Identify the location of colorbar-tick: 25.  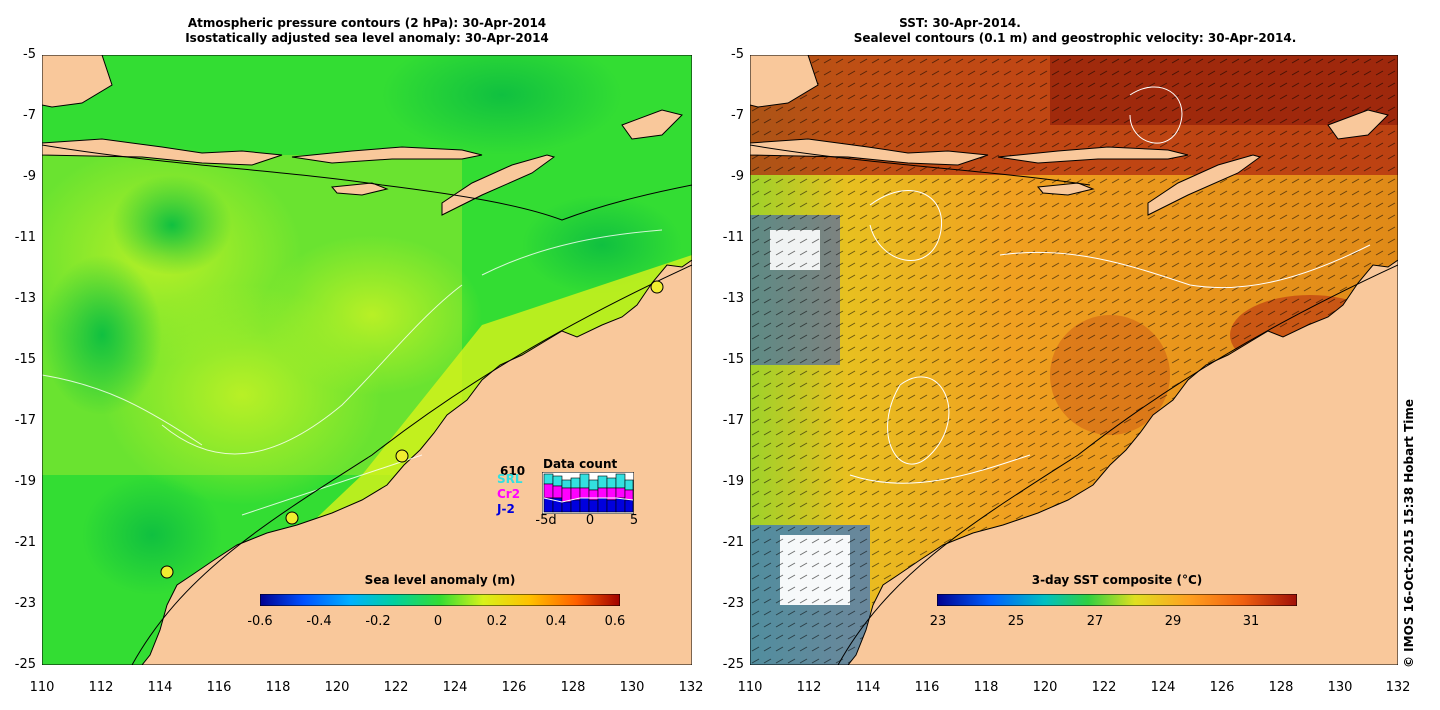
(1016, 621).